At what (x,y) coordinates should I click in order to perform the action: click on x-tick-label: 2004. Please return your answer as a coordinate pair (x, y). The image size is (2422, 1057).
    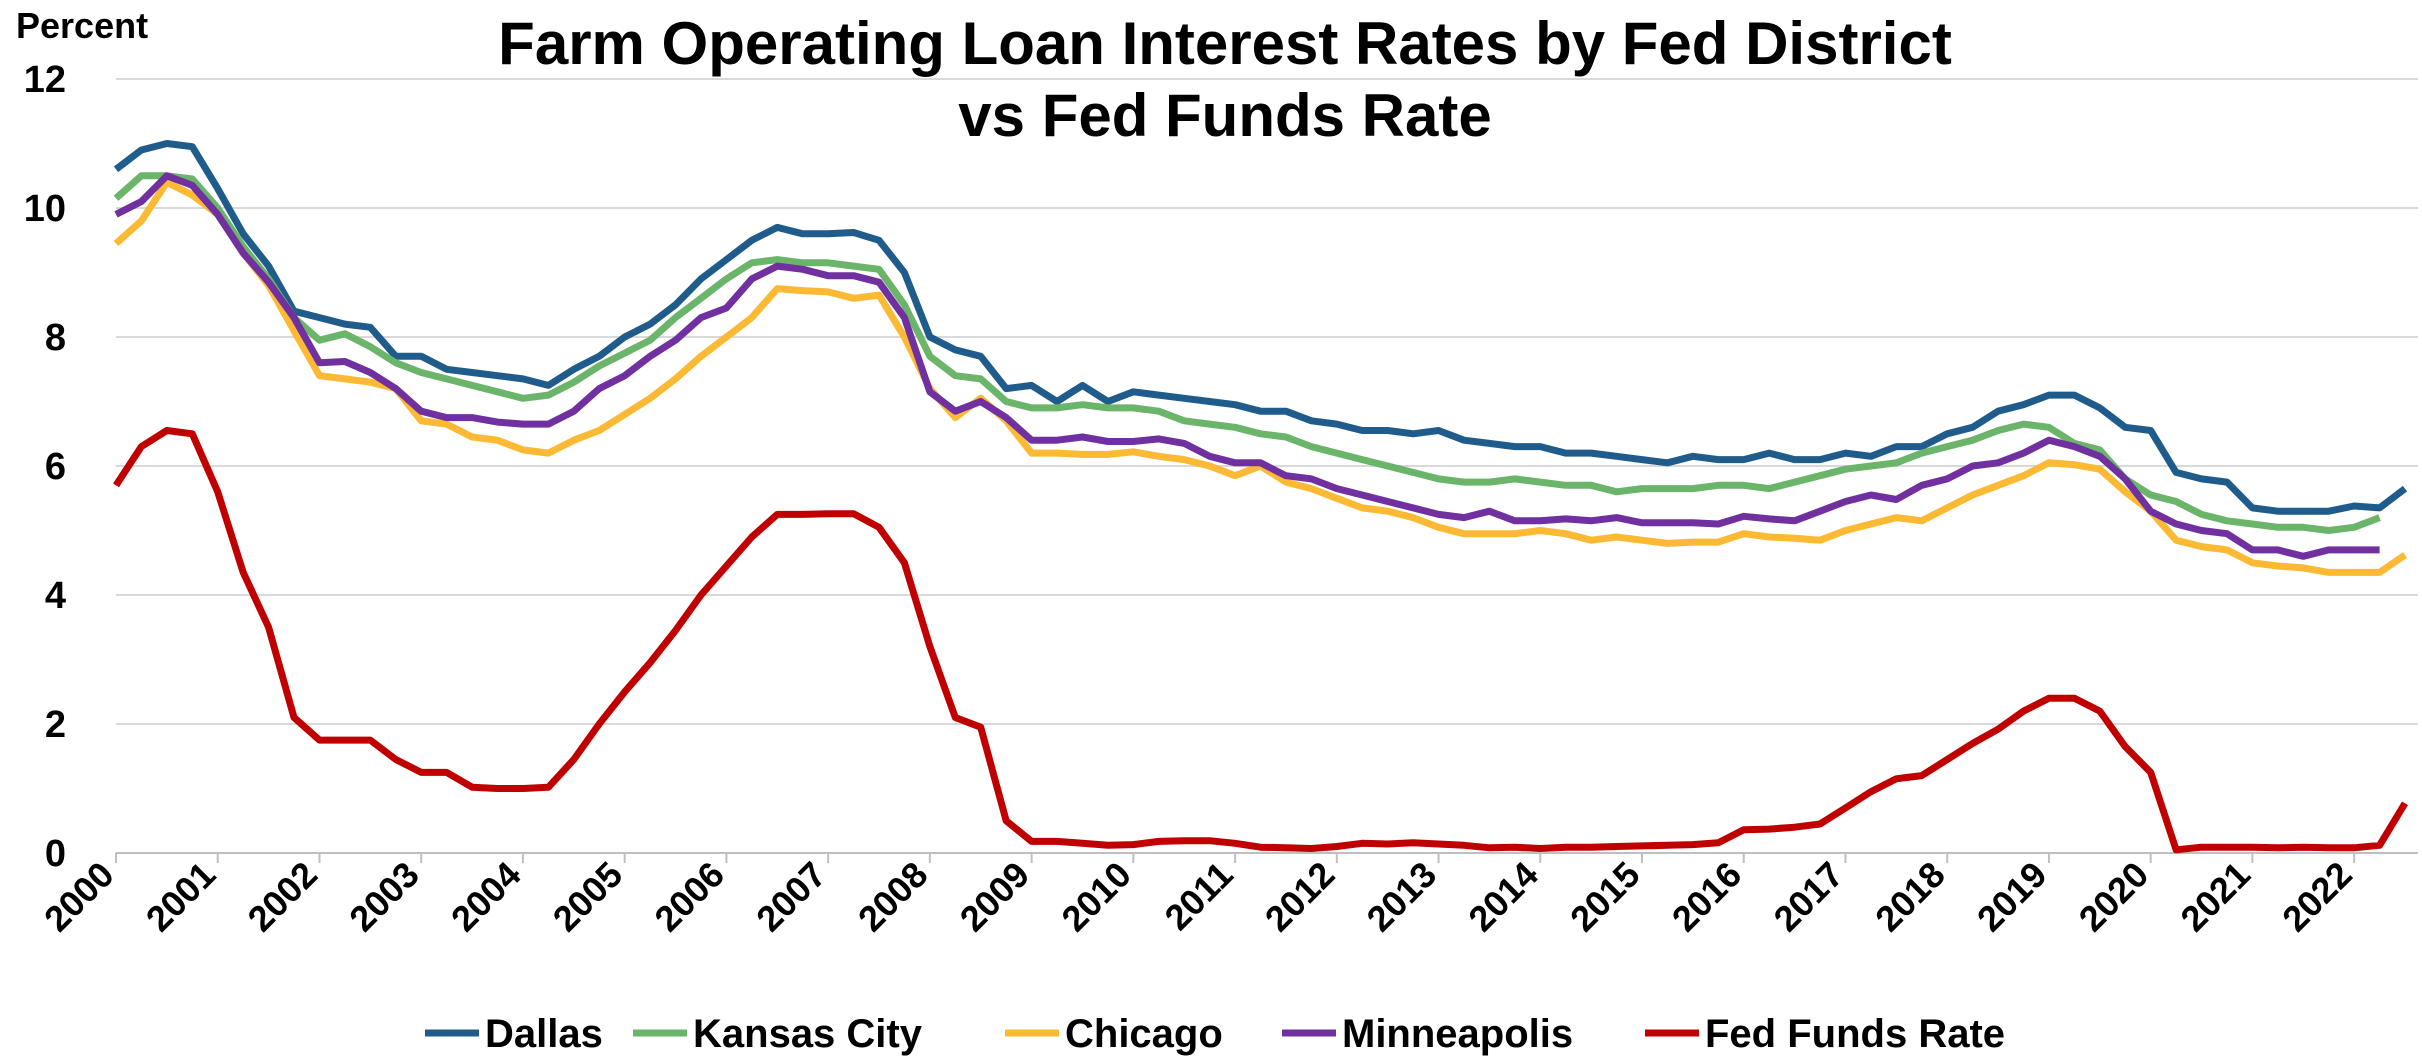
    Looking at the image, I should click on (486, 897).